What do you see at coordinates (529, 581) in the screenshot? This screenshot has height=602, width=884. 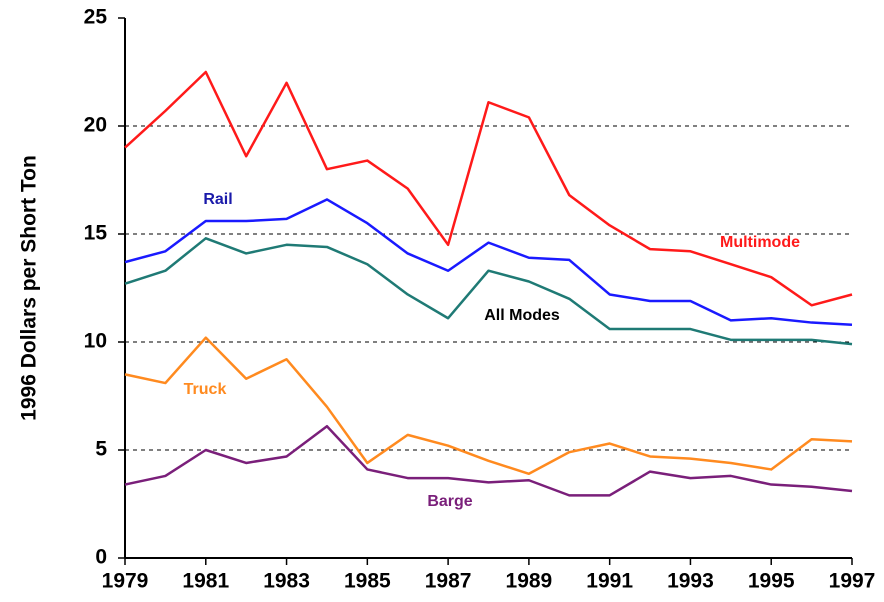 I see `x-tick-label: 1989` at bounding box center [529, 581].